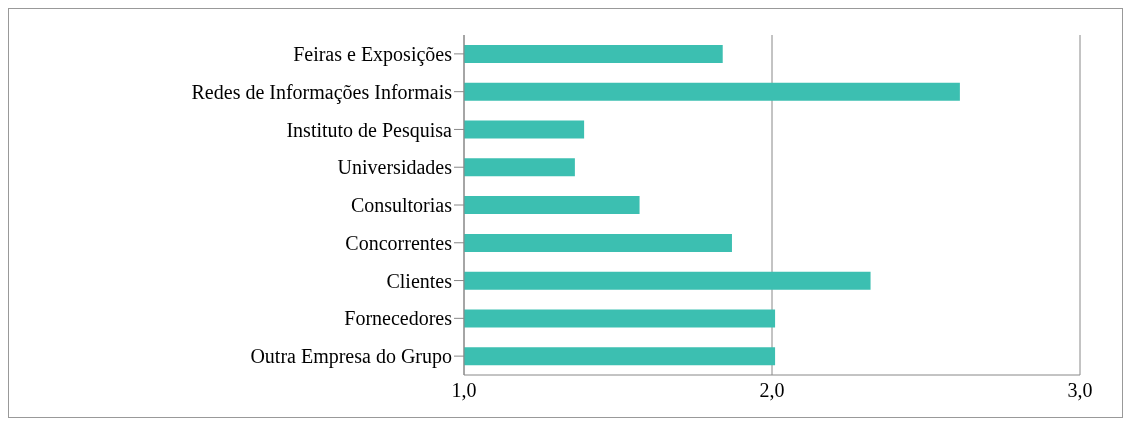  I want to click on x-tick-label: 2,0, so click(772, 390).